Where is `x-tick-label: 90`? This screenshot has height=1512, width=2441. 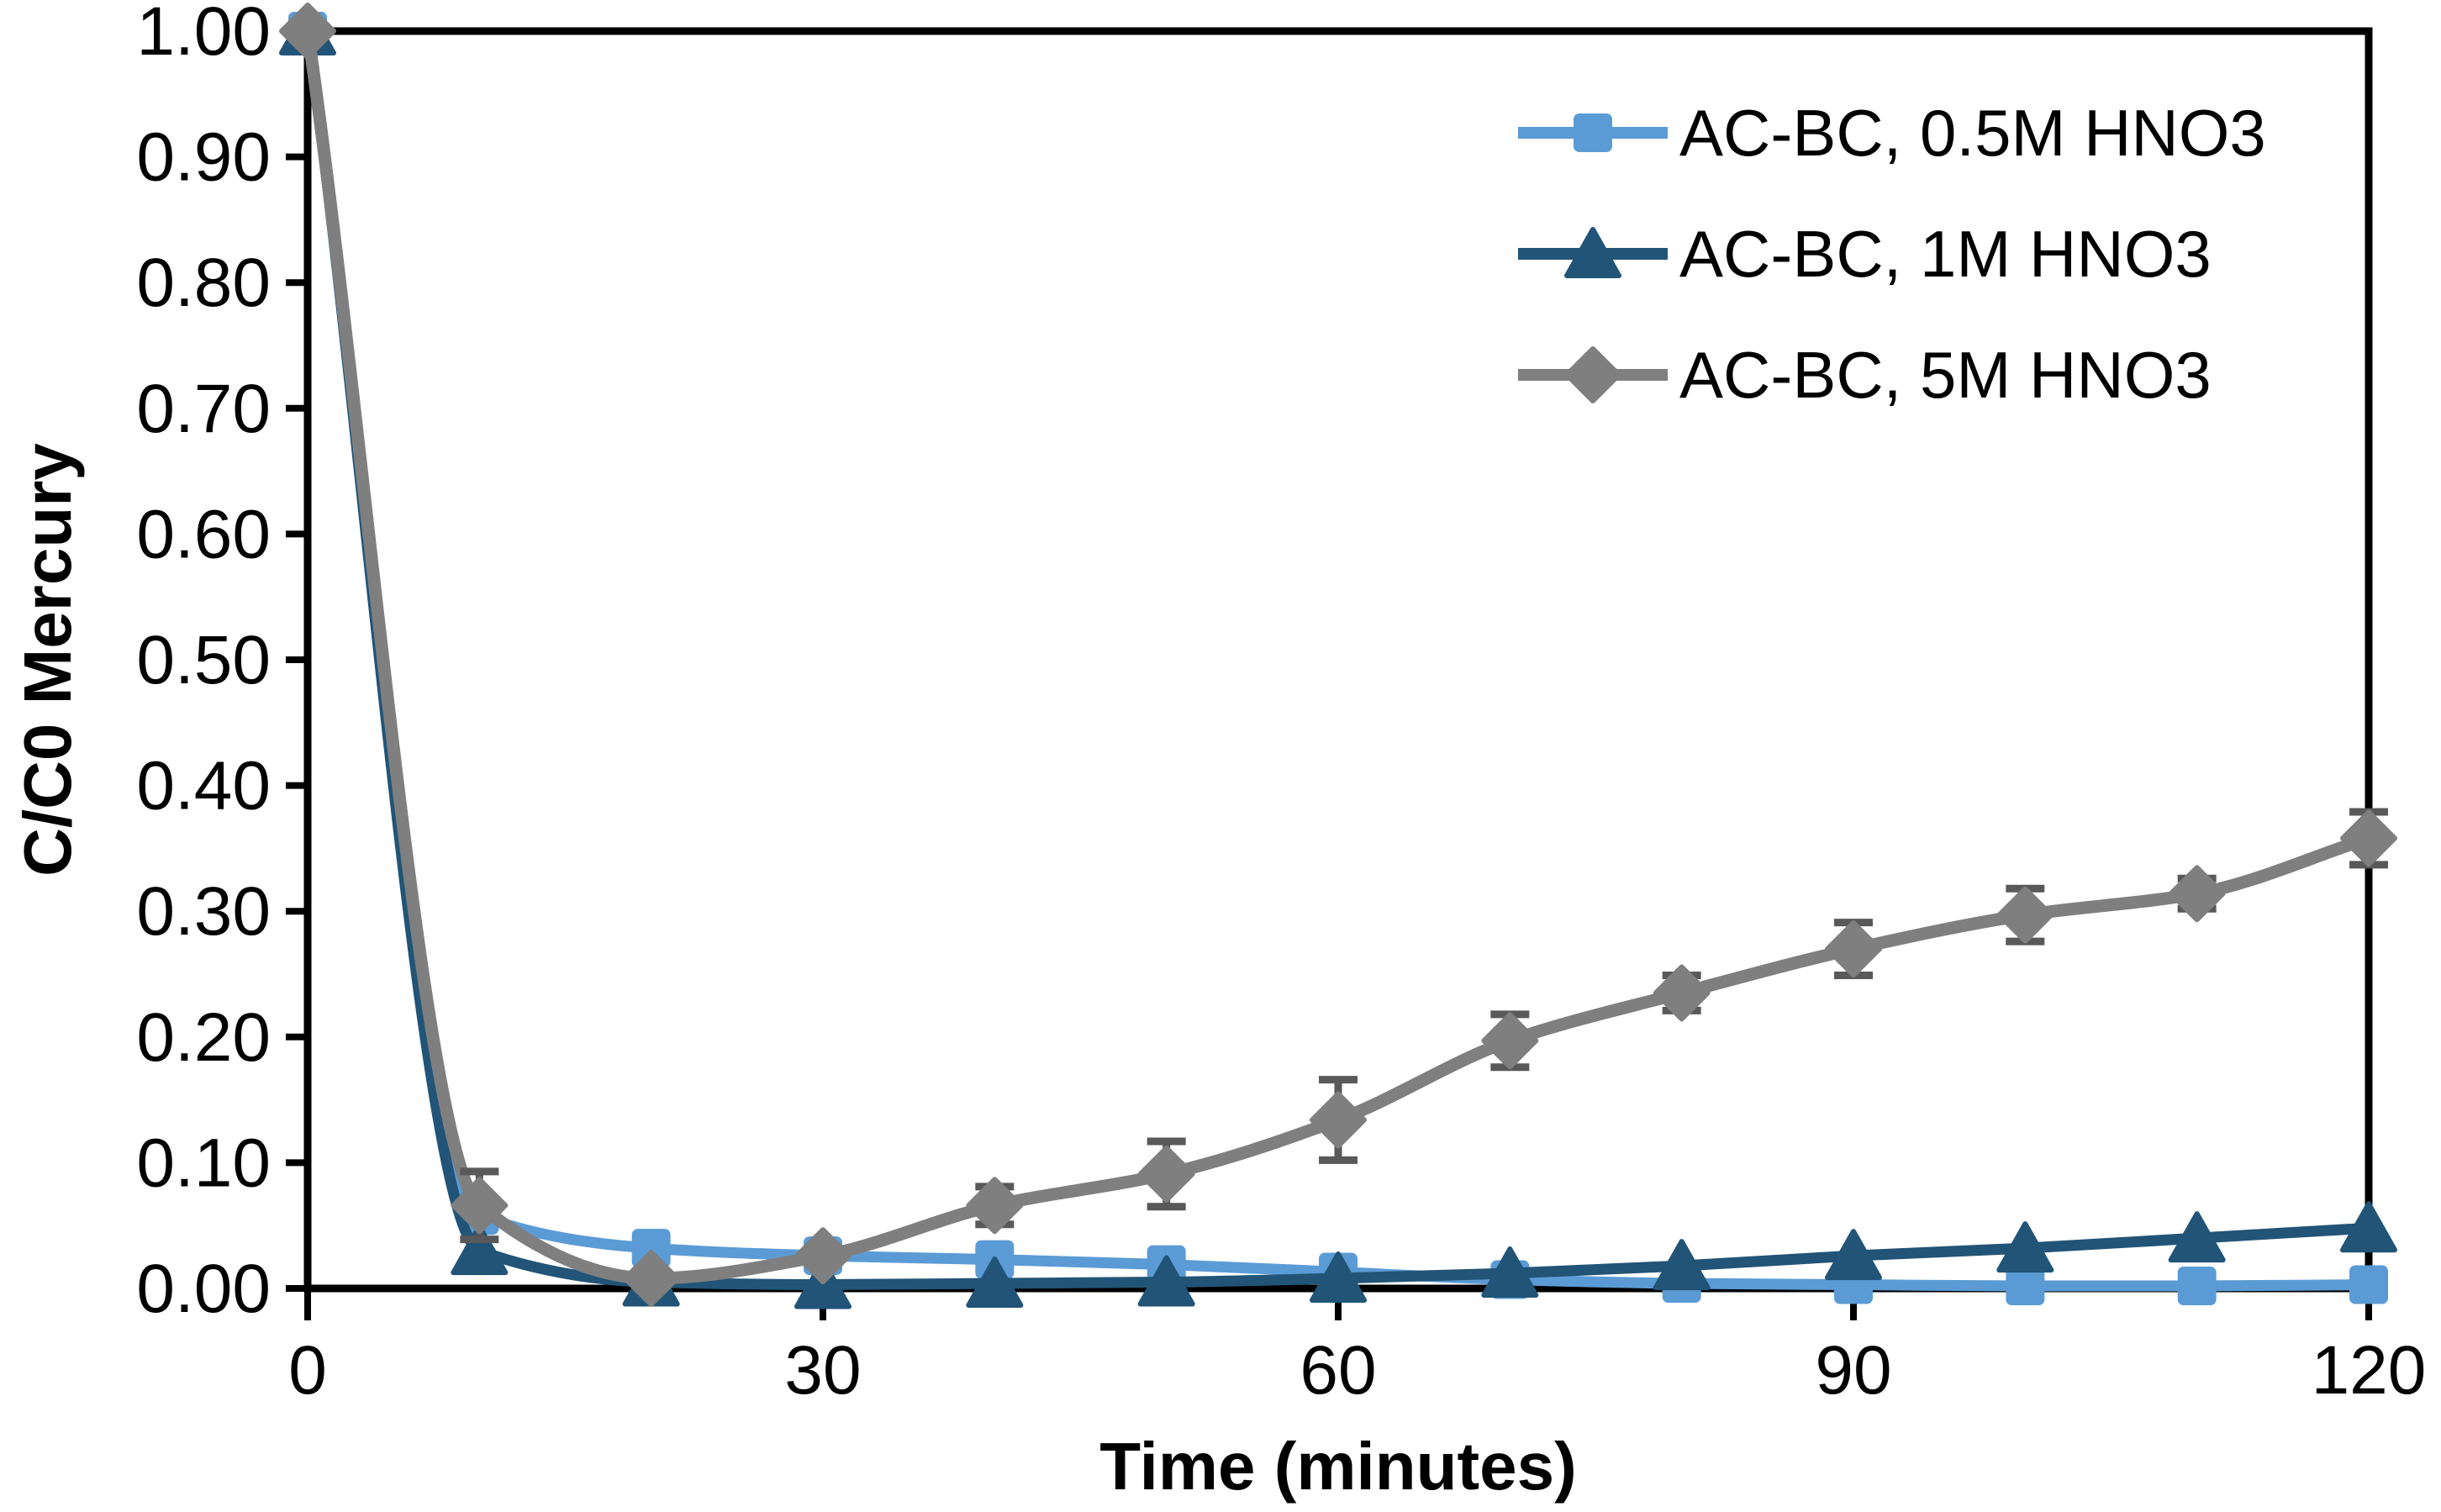
x-tick-label: 90 is located at coordinates (1853, 1370).